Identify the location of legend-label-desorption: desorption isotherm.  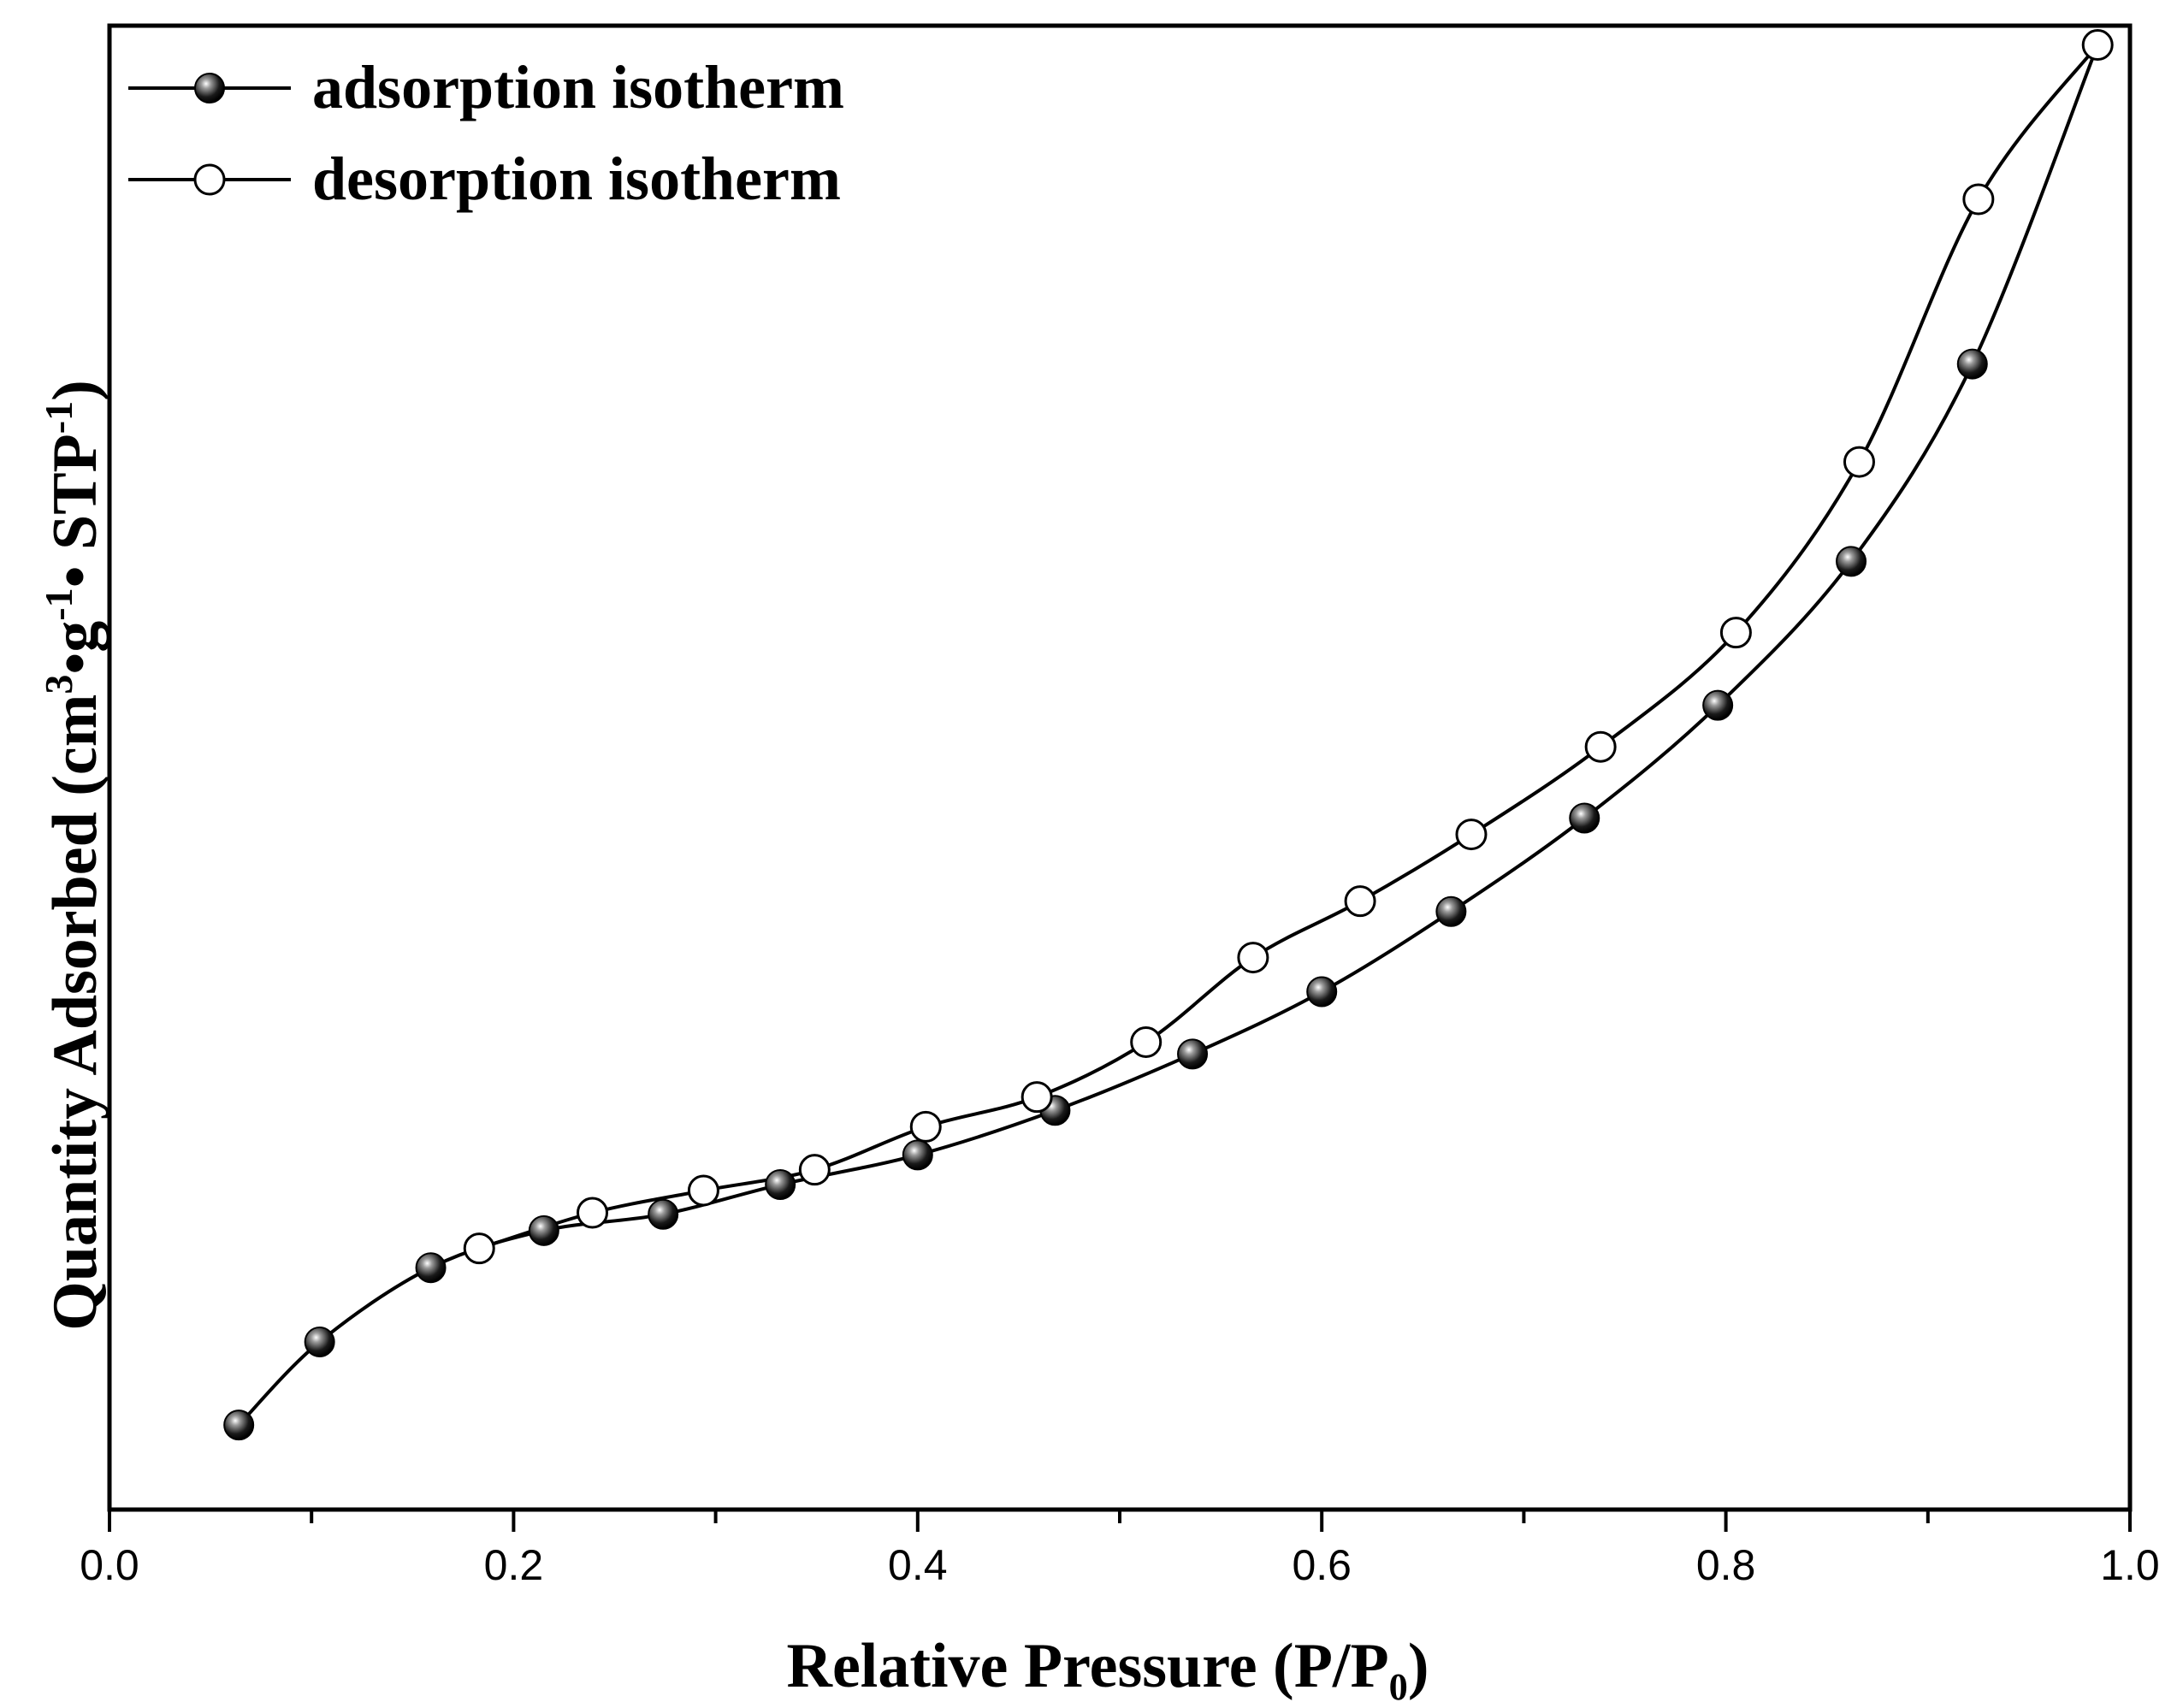
(577, 179).